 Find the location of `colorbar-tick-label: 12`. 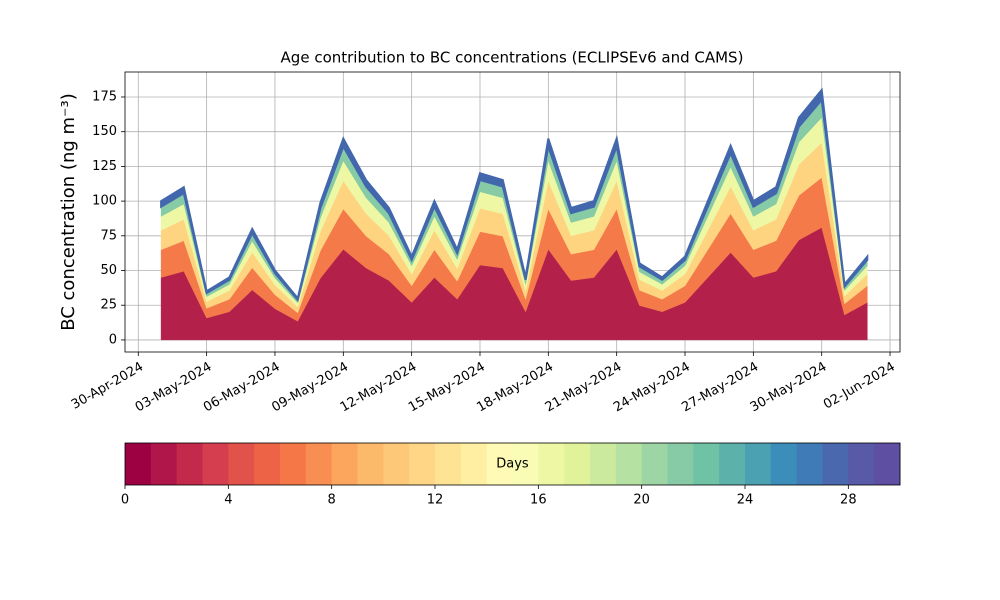

colorbar-tick-label: 12 is located at coordinates (435, 500).